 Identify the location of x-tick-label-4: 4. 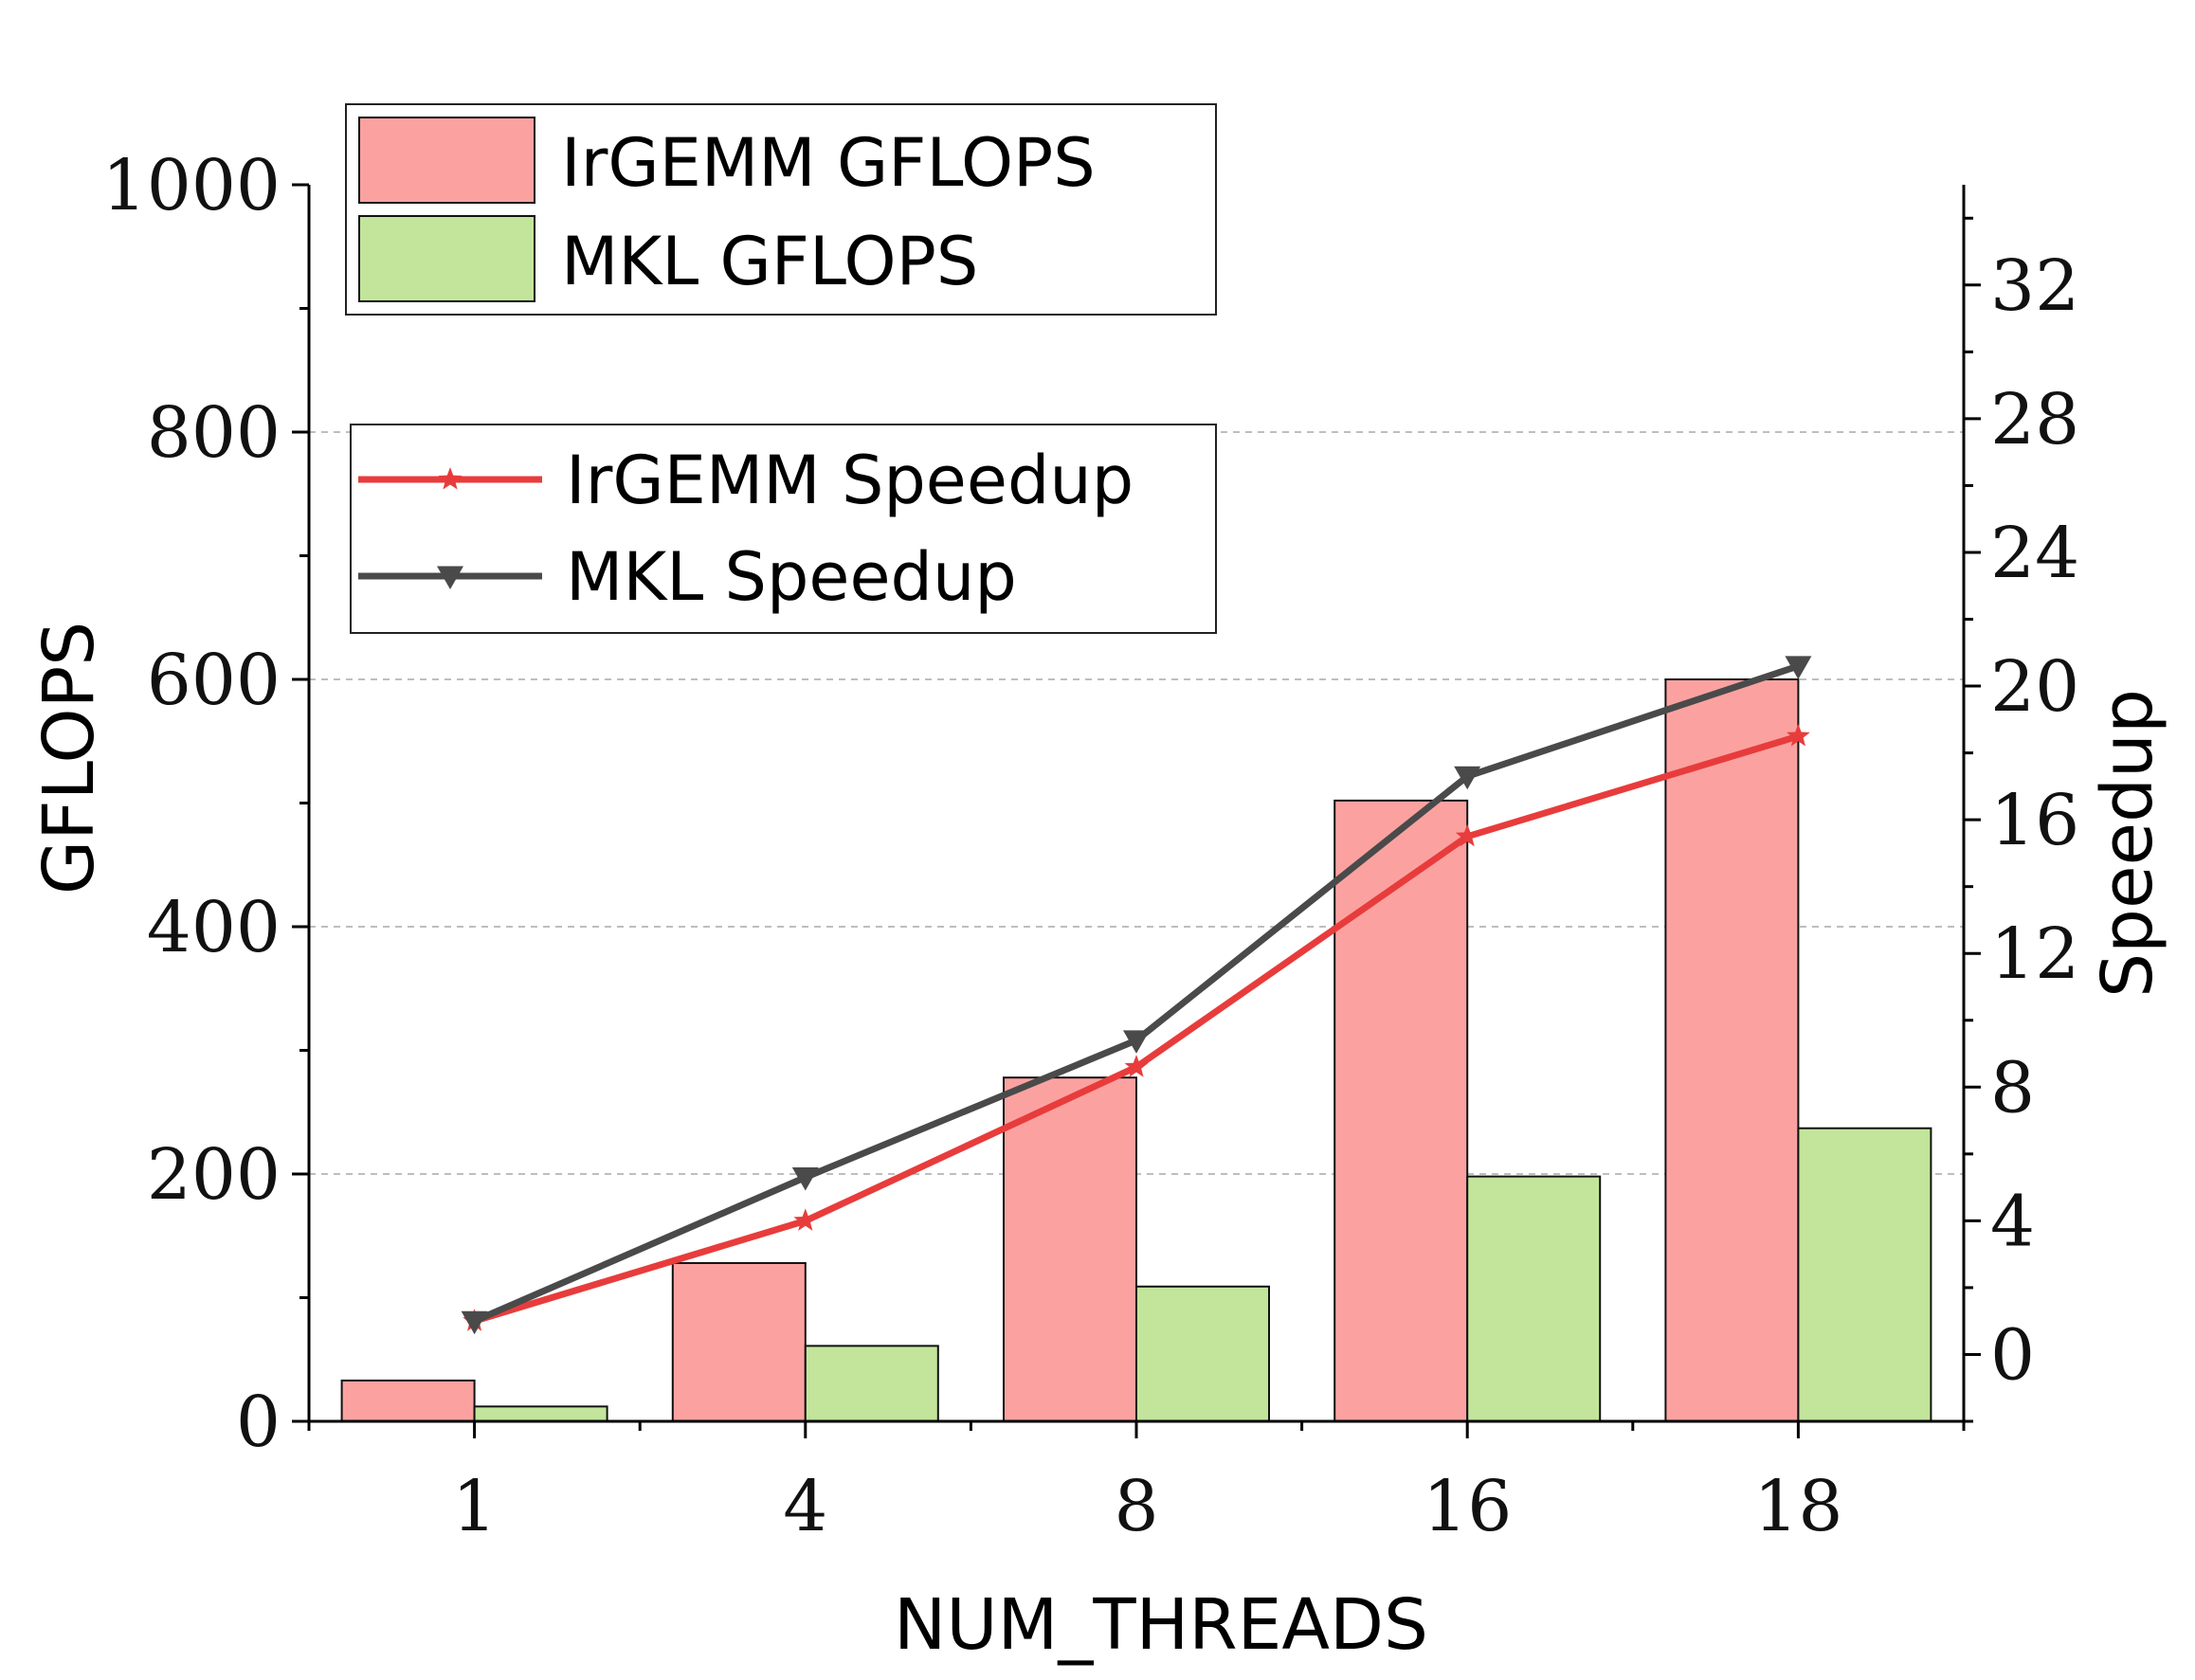
(805, 1506).